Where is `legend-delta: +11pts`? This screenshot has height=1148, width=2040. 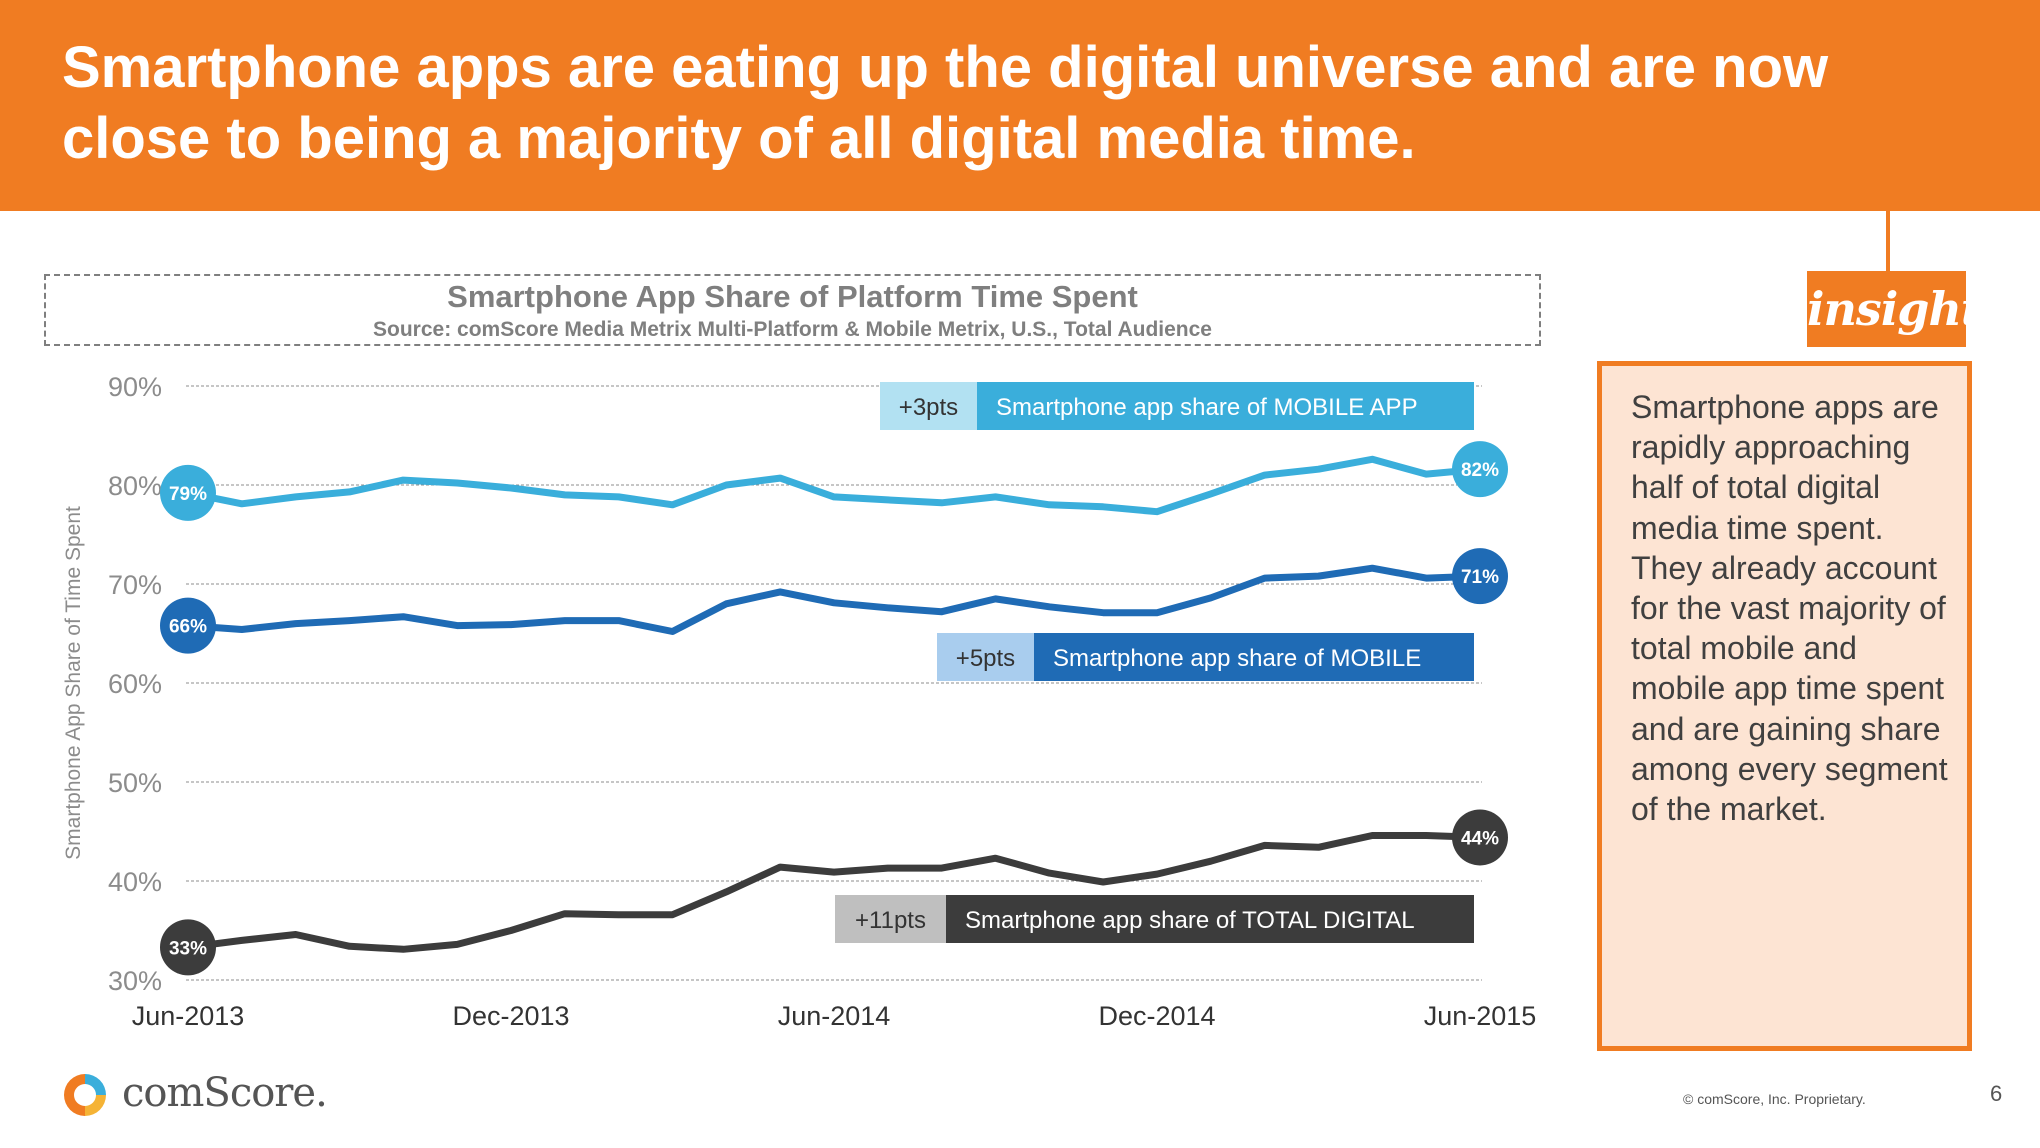 legend-delta: +11pts is located at coordinates (890, 920).